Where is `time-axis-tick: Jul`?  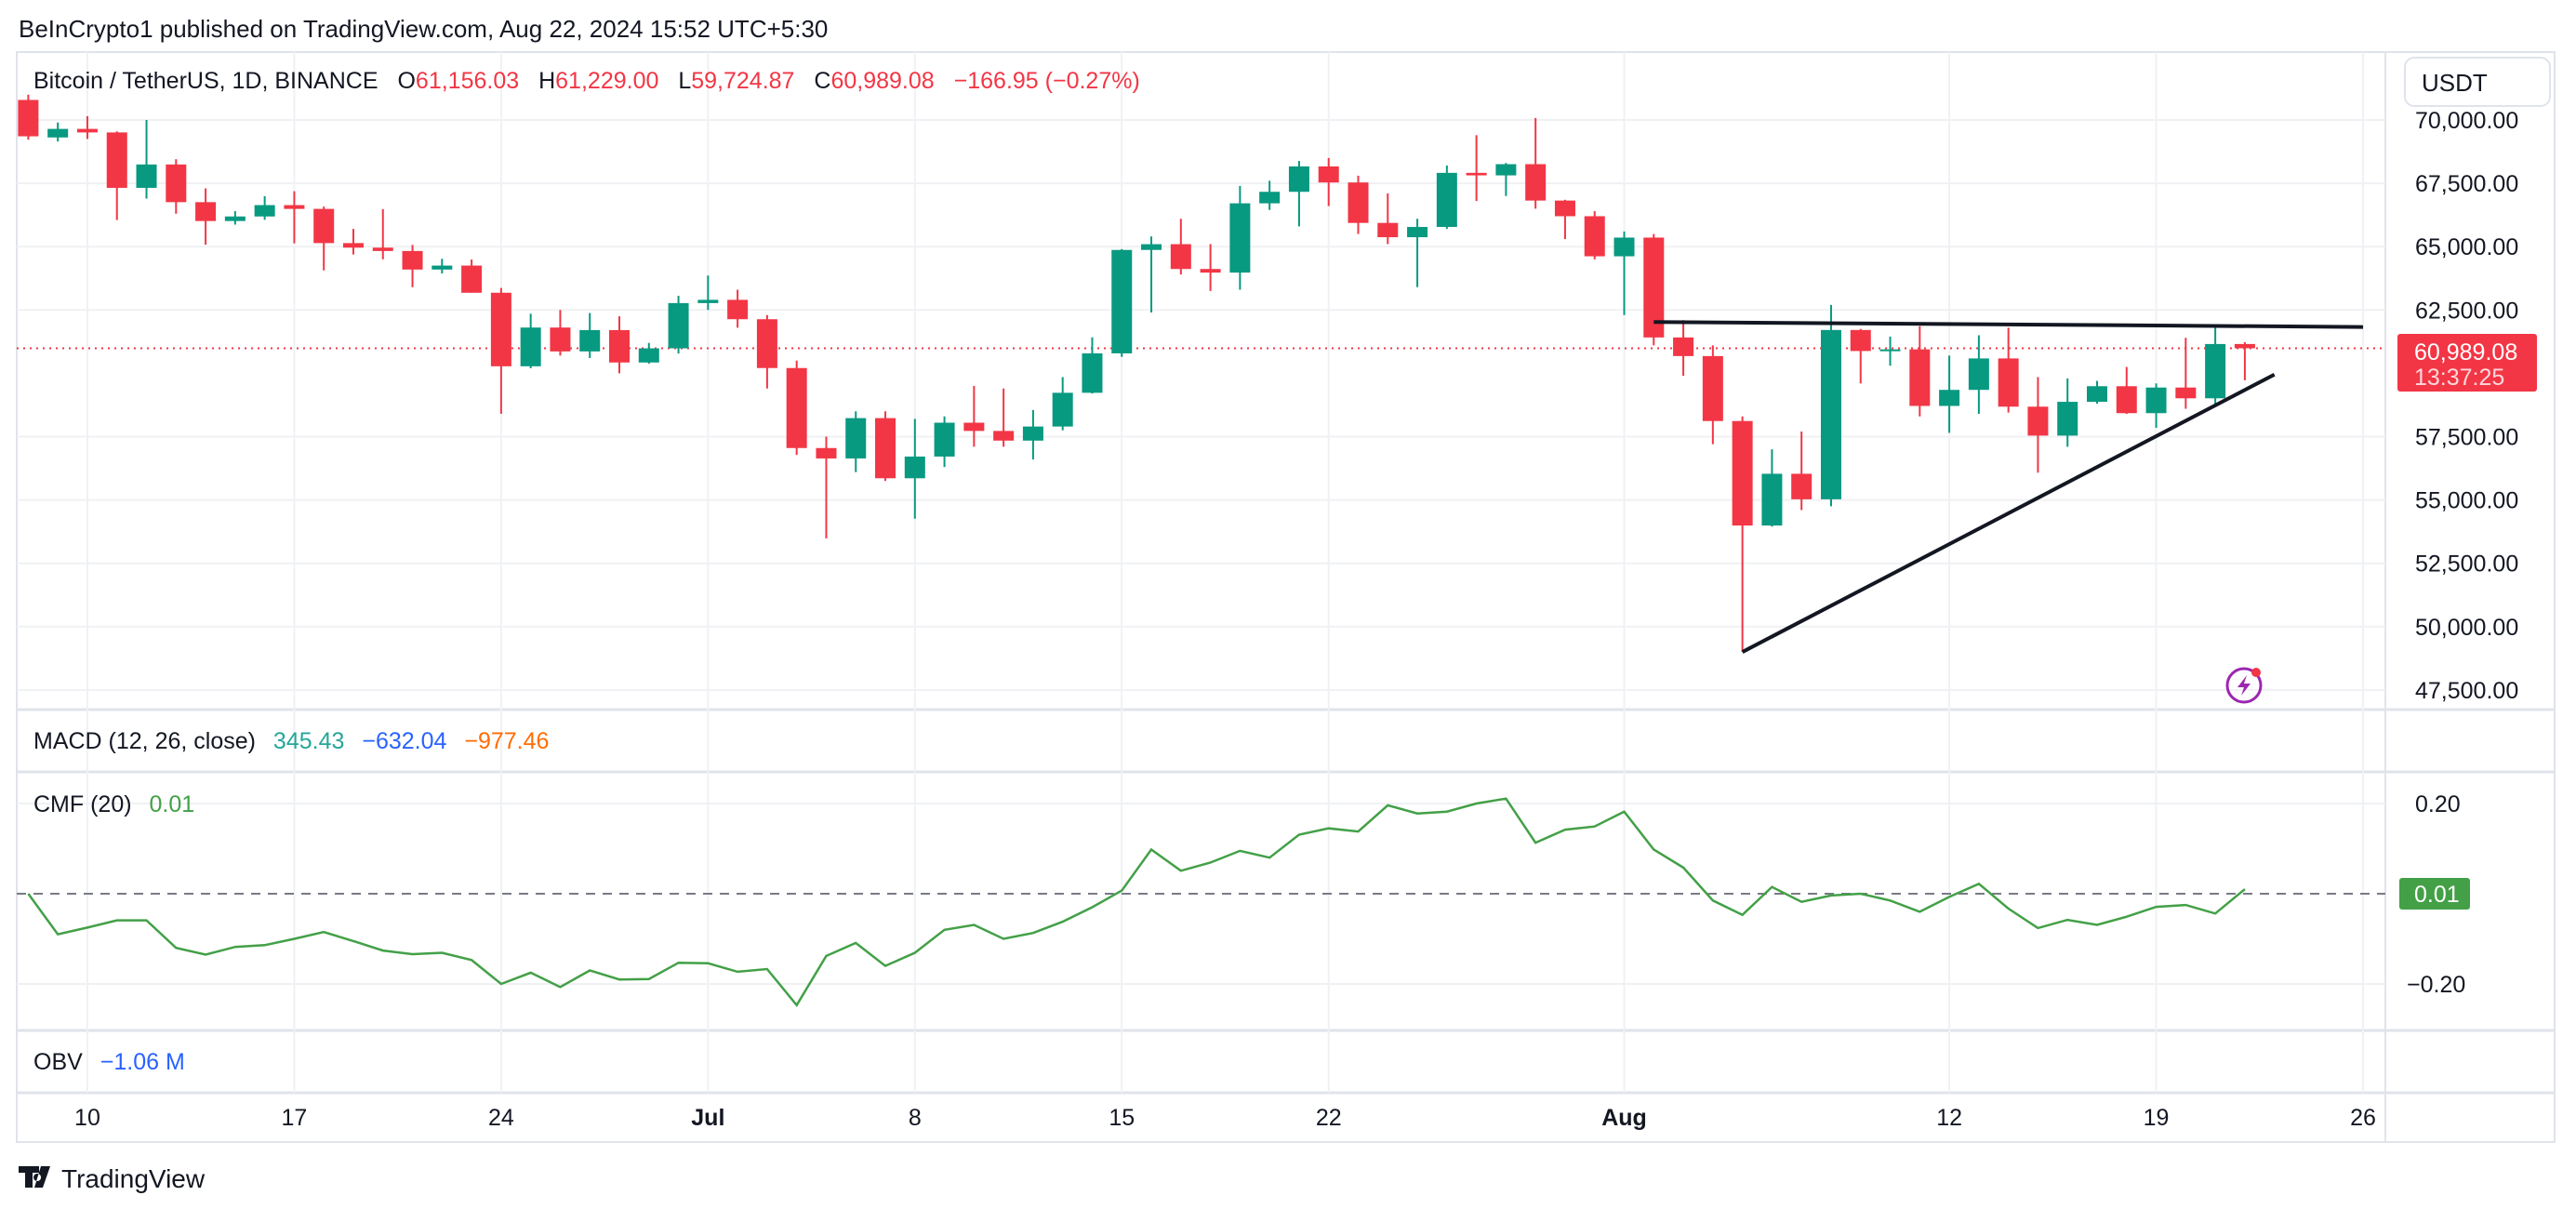 time-axis-tick: Jul is located at coordinates (707, 1118).